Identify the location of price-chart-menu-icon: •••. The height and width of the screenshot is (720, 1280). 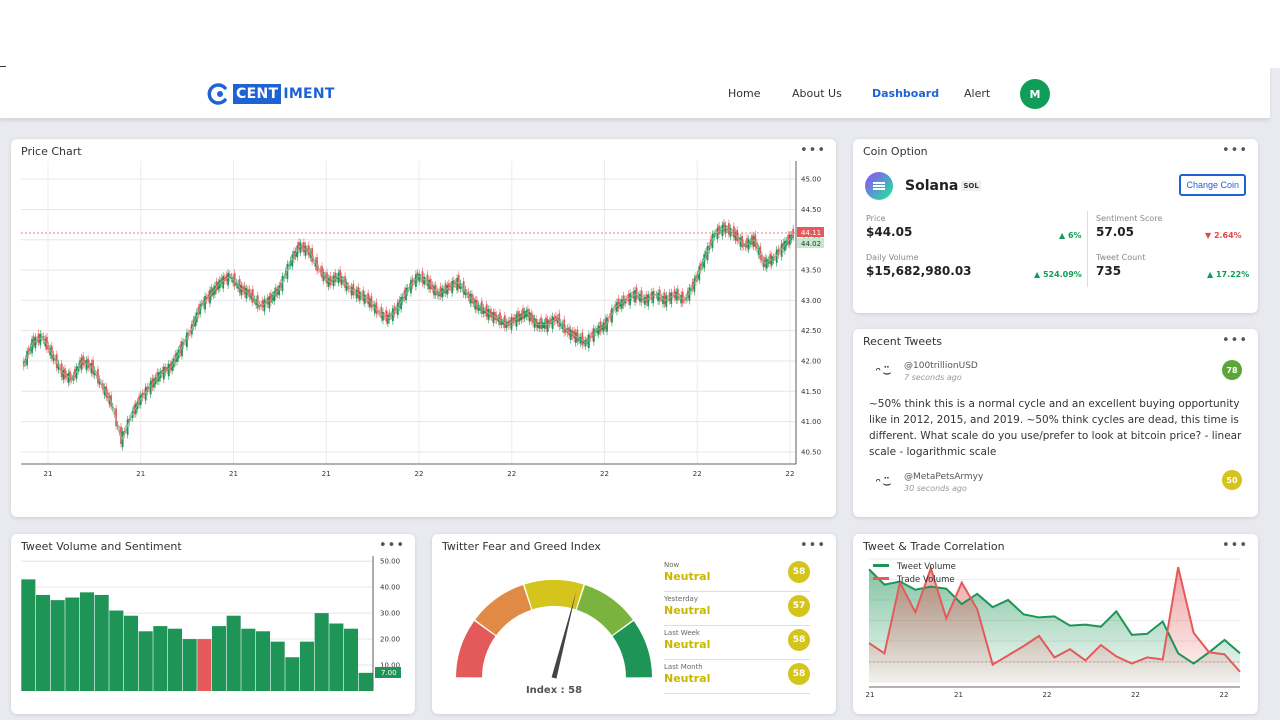
(812, 150).